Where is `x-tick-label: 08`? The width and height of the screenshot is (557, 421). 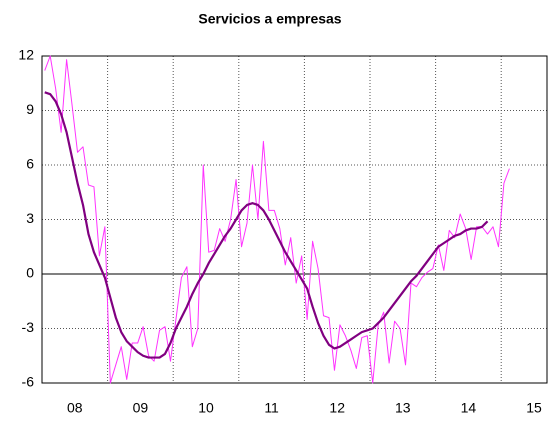
x-tick-label: 08 is located at coordinates (75, 408).